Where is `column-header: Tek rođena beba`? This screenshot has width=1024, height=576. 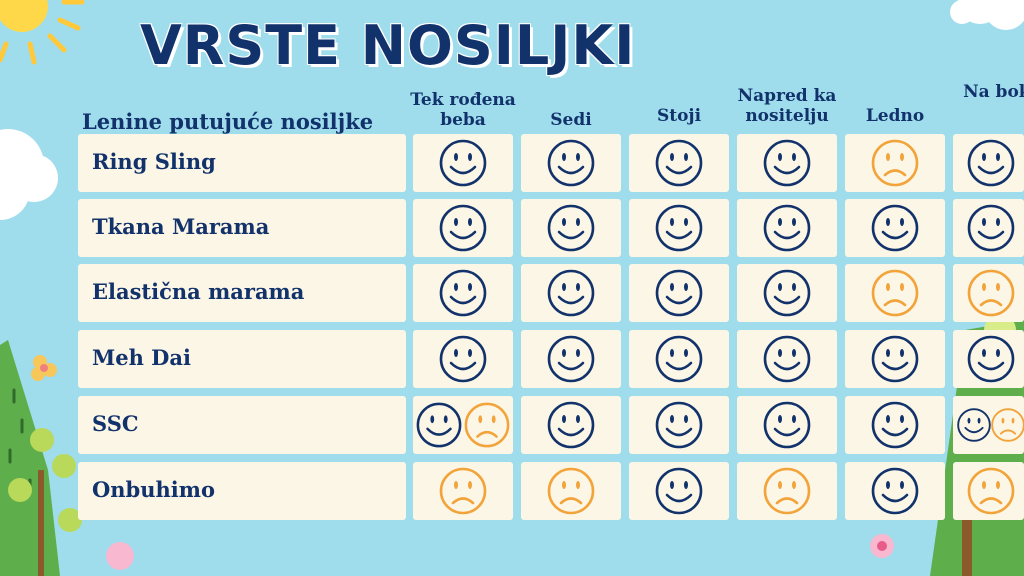 column-header: Tek rođena beba is located at coordinates (463, 110).